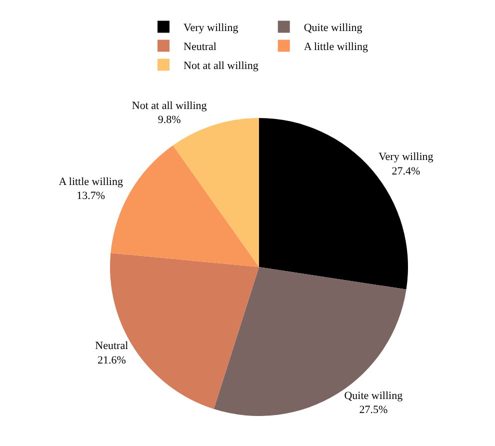 Image resolution: width=495 pixels, height=446 pixels. What do you see at coordinates (221, 66) in the screenshot?
I see `legend-label: Not at all willing` at bounding box center [221, 66].